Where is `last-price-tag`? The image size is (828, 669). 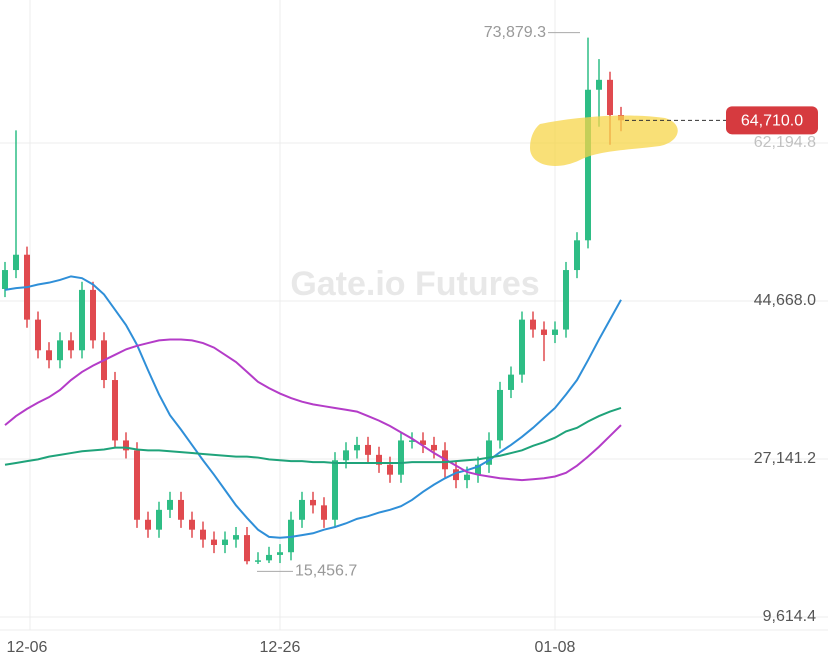 last-price-tag is located at coordinates (772, 120).